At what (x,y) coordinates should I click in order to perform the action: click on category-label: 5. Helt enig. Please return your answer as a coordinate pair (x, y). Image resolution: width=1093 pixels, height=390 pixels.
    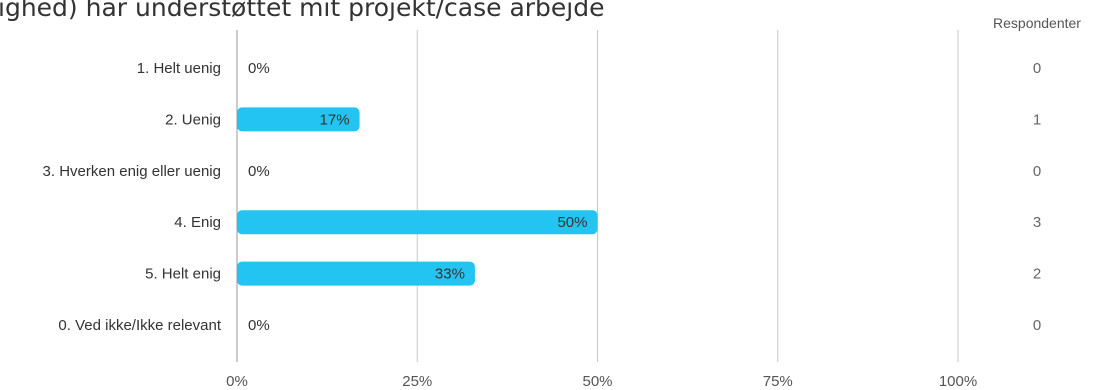
    Looking at the image, I should click on (183, 274).